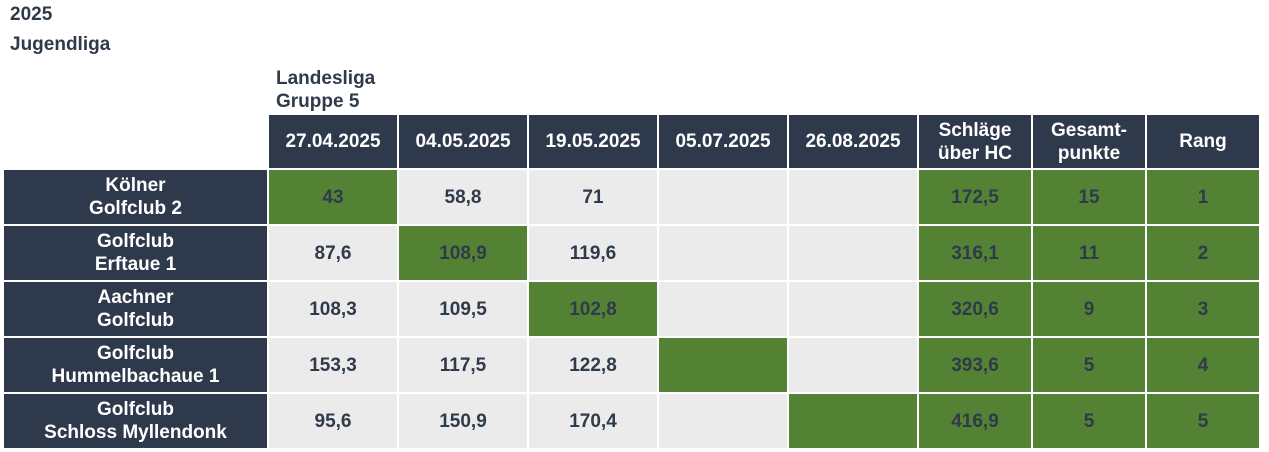 This screenshot has width=1269, height=452. Describe the element at coordinates (975, 197) in the screenshot. I see `strokes-cell: 172,5` at that location.